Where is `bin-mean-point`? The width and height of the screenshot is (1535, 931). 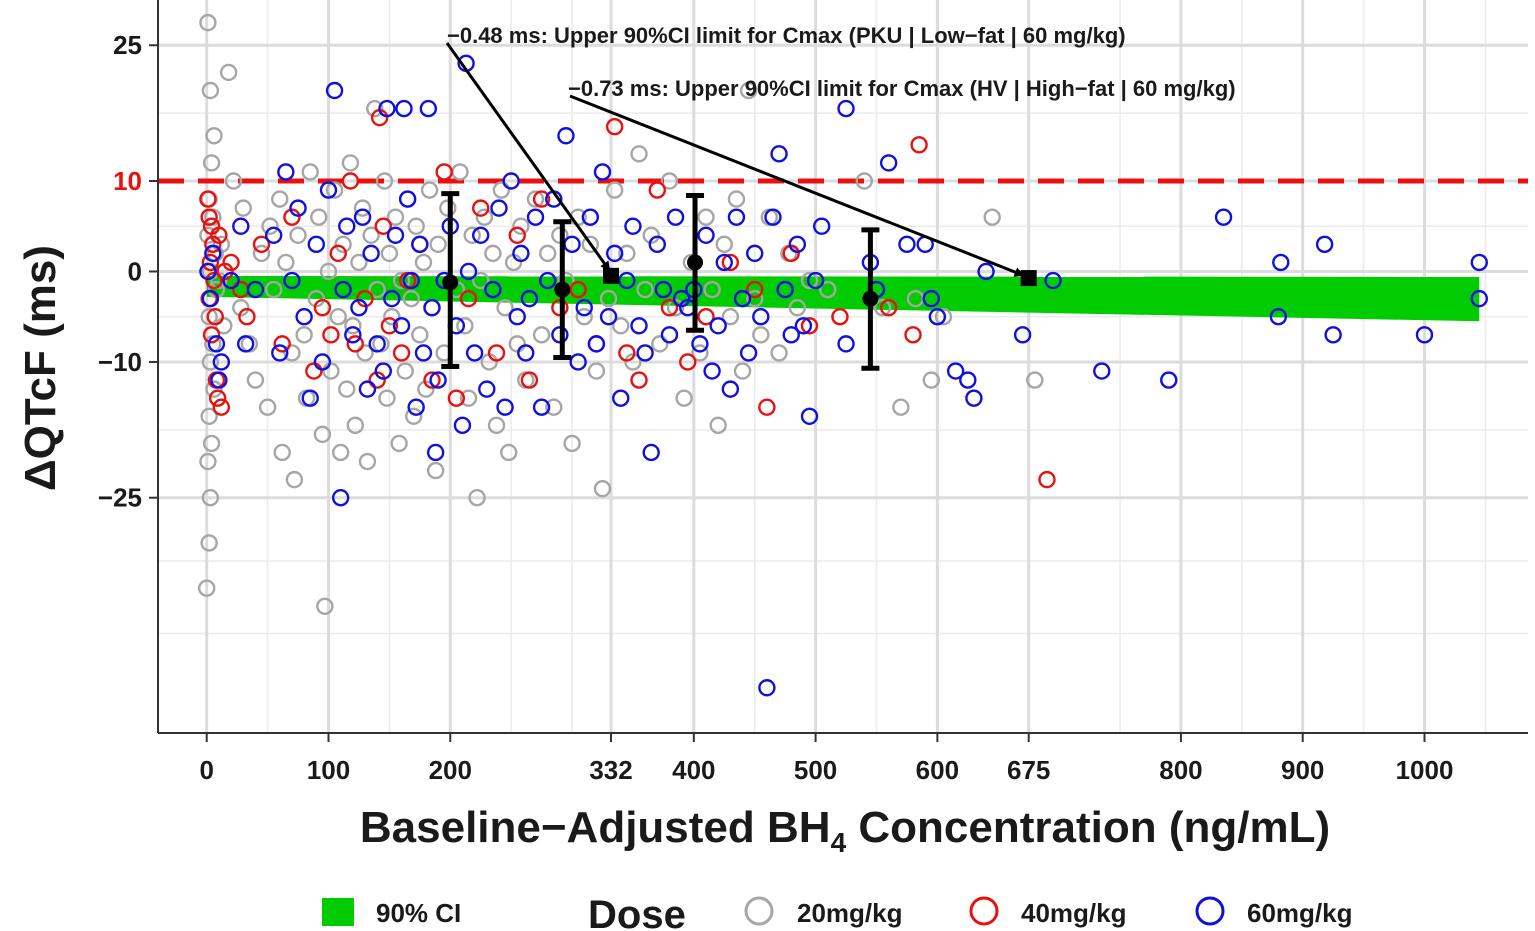
bin-mean-point is located at coordinates (450, 282).